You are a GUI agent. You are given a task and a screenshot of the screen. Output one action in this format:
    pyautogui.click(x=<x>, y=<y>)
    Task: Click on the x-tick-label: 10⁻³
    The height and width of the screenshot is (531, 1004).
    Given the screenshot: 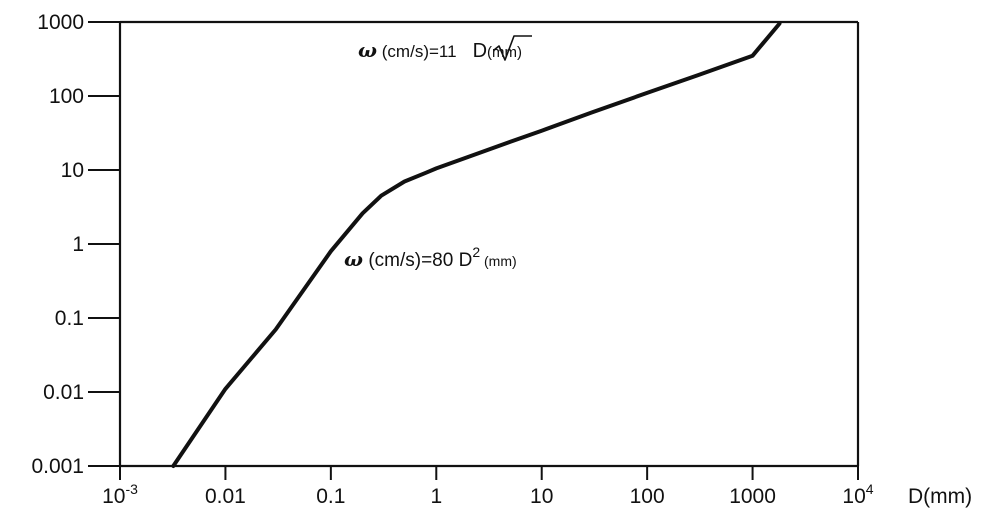 What is the action you would take?
    pyautogui.click(x=120, y=494)
    